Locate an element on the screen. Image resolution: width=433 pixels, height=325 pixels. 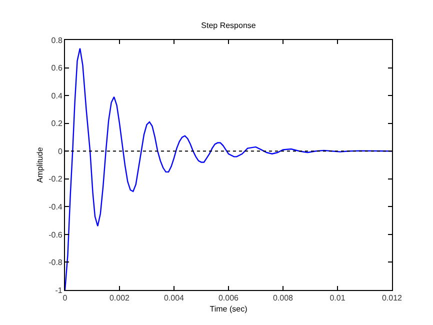
y-tick-label: 0.4 is located at coordinates (57, 95).